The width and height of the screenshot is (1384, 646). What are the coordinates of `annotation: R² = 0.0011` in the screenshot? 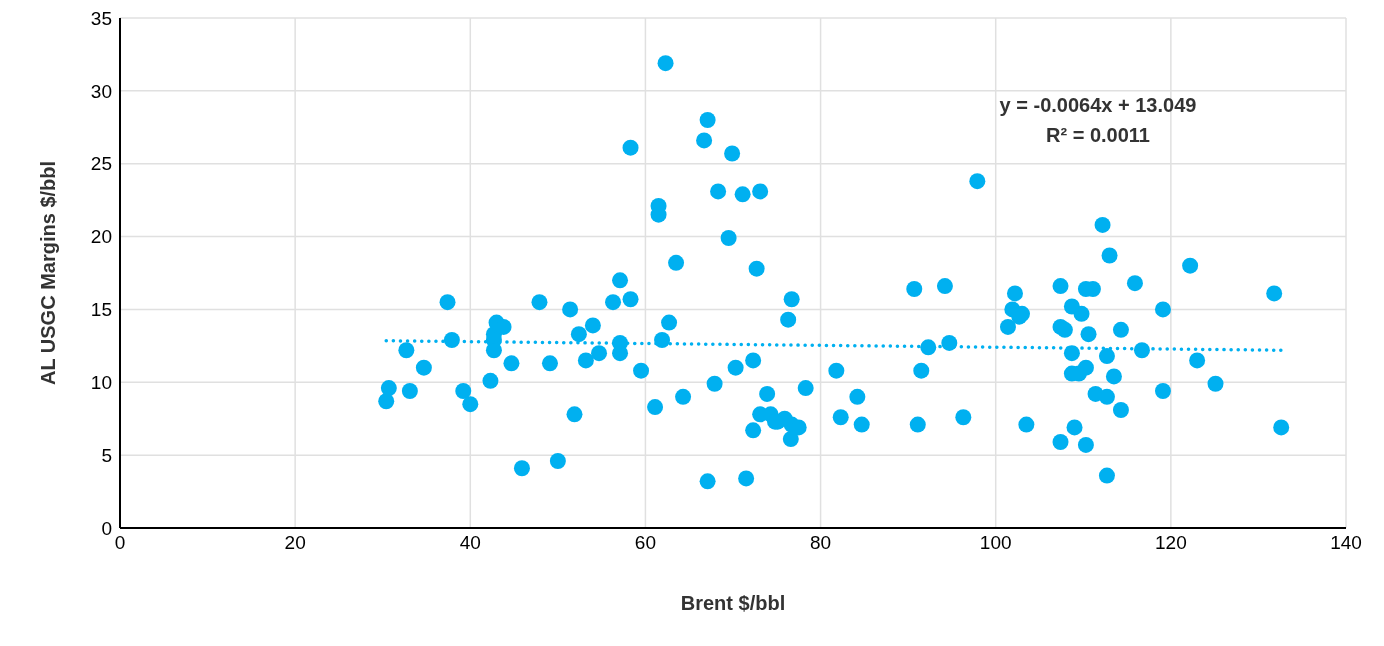 It's located at (1098, 135).